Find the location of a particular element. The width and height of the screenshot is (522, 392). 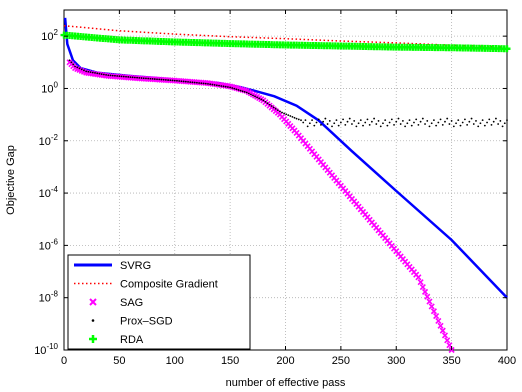

legend: SVRGComposite GradientSAGProx–SGDRDA is located at coordinates (159, 302).